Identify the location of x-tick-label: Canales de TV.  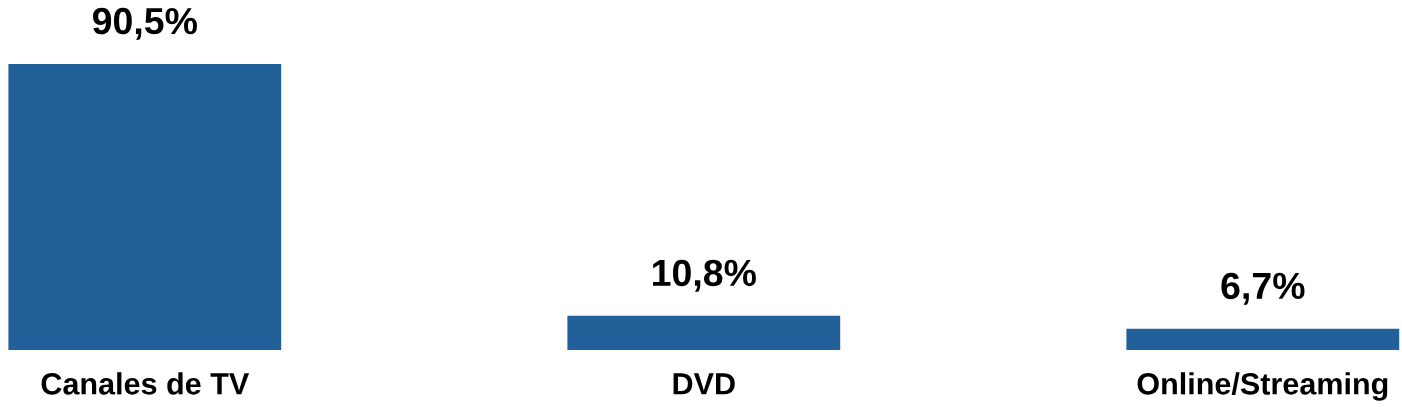
(145, 383).